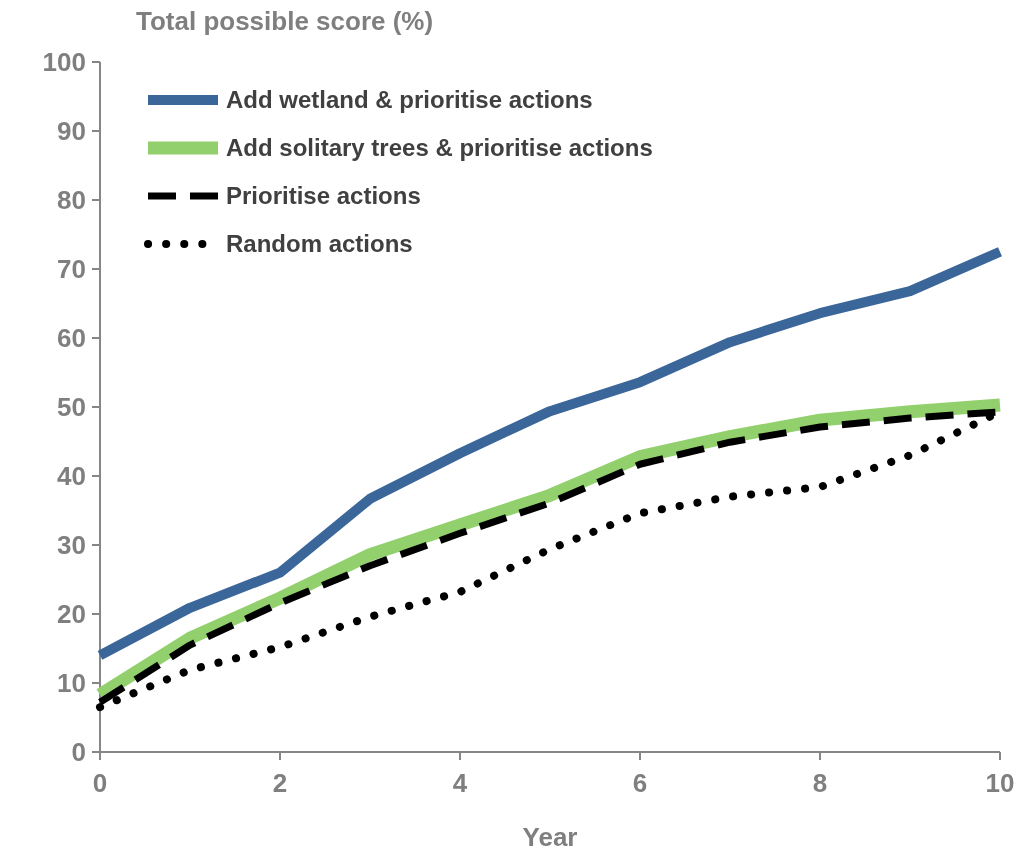  I want to click on y-axis-title: Total possible score (%), so click(285, 21).